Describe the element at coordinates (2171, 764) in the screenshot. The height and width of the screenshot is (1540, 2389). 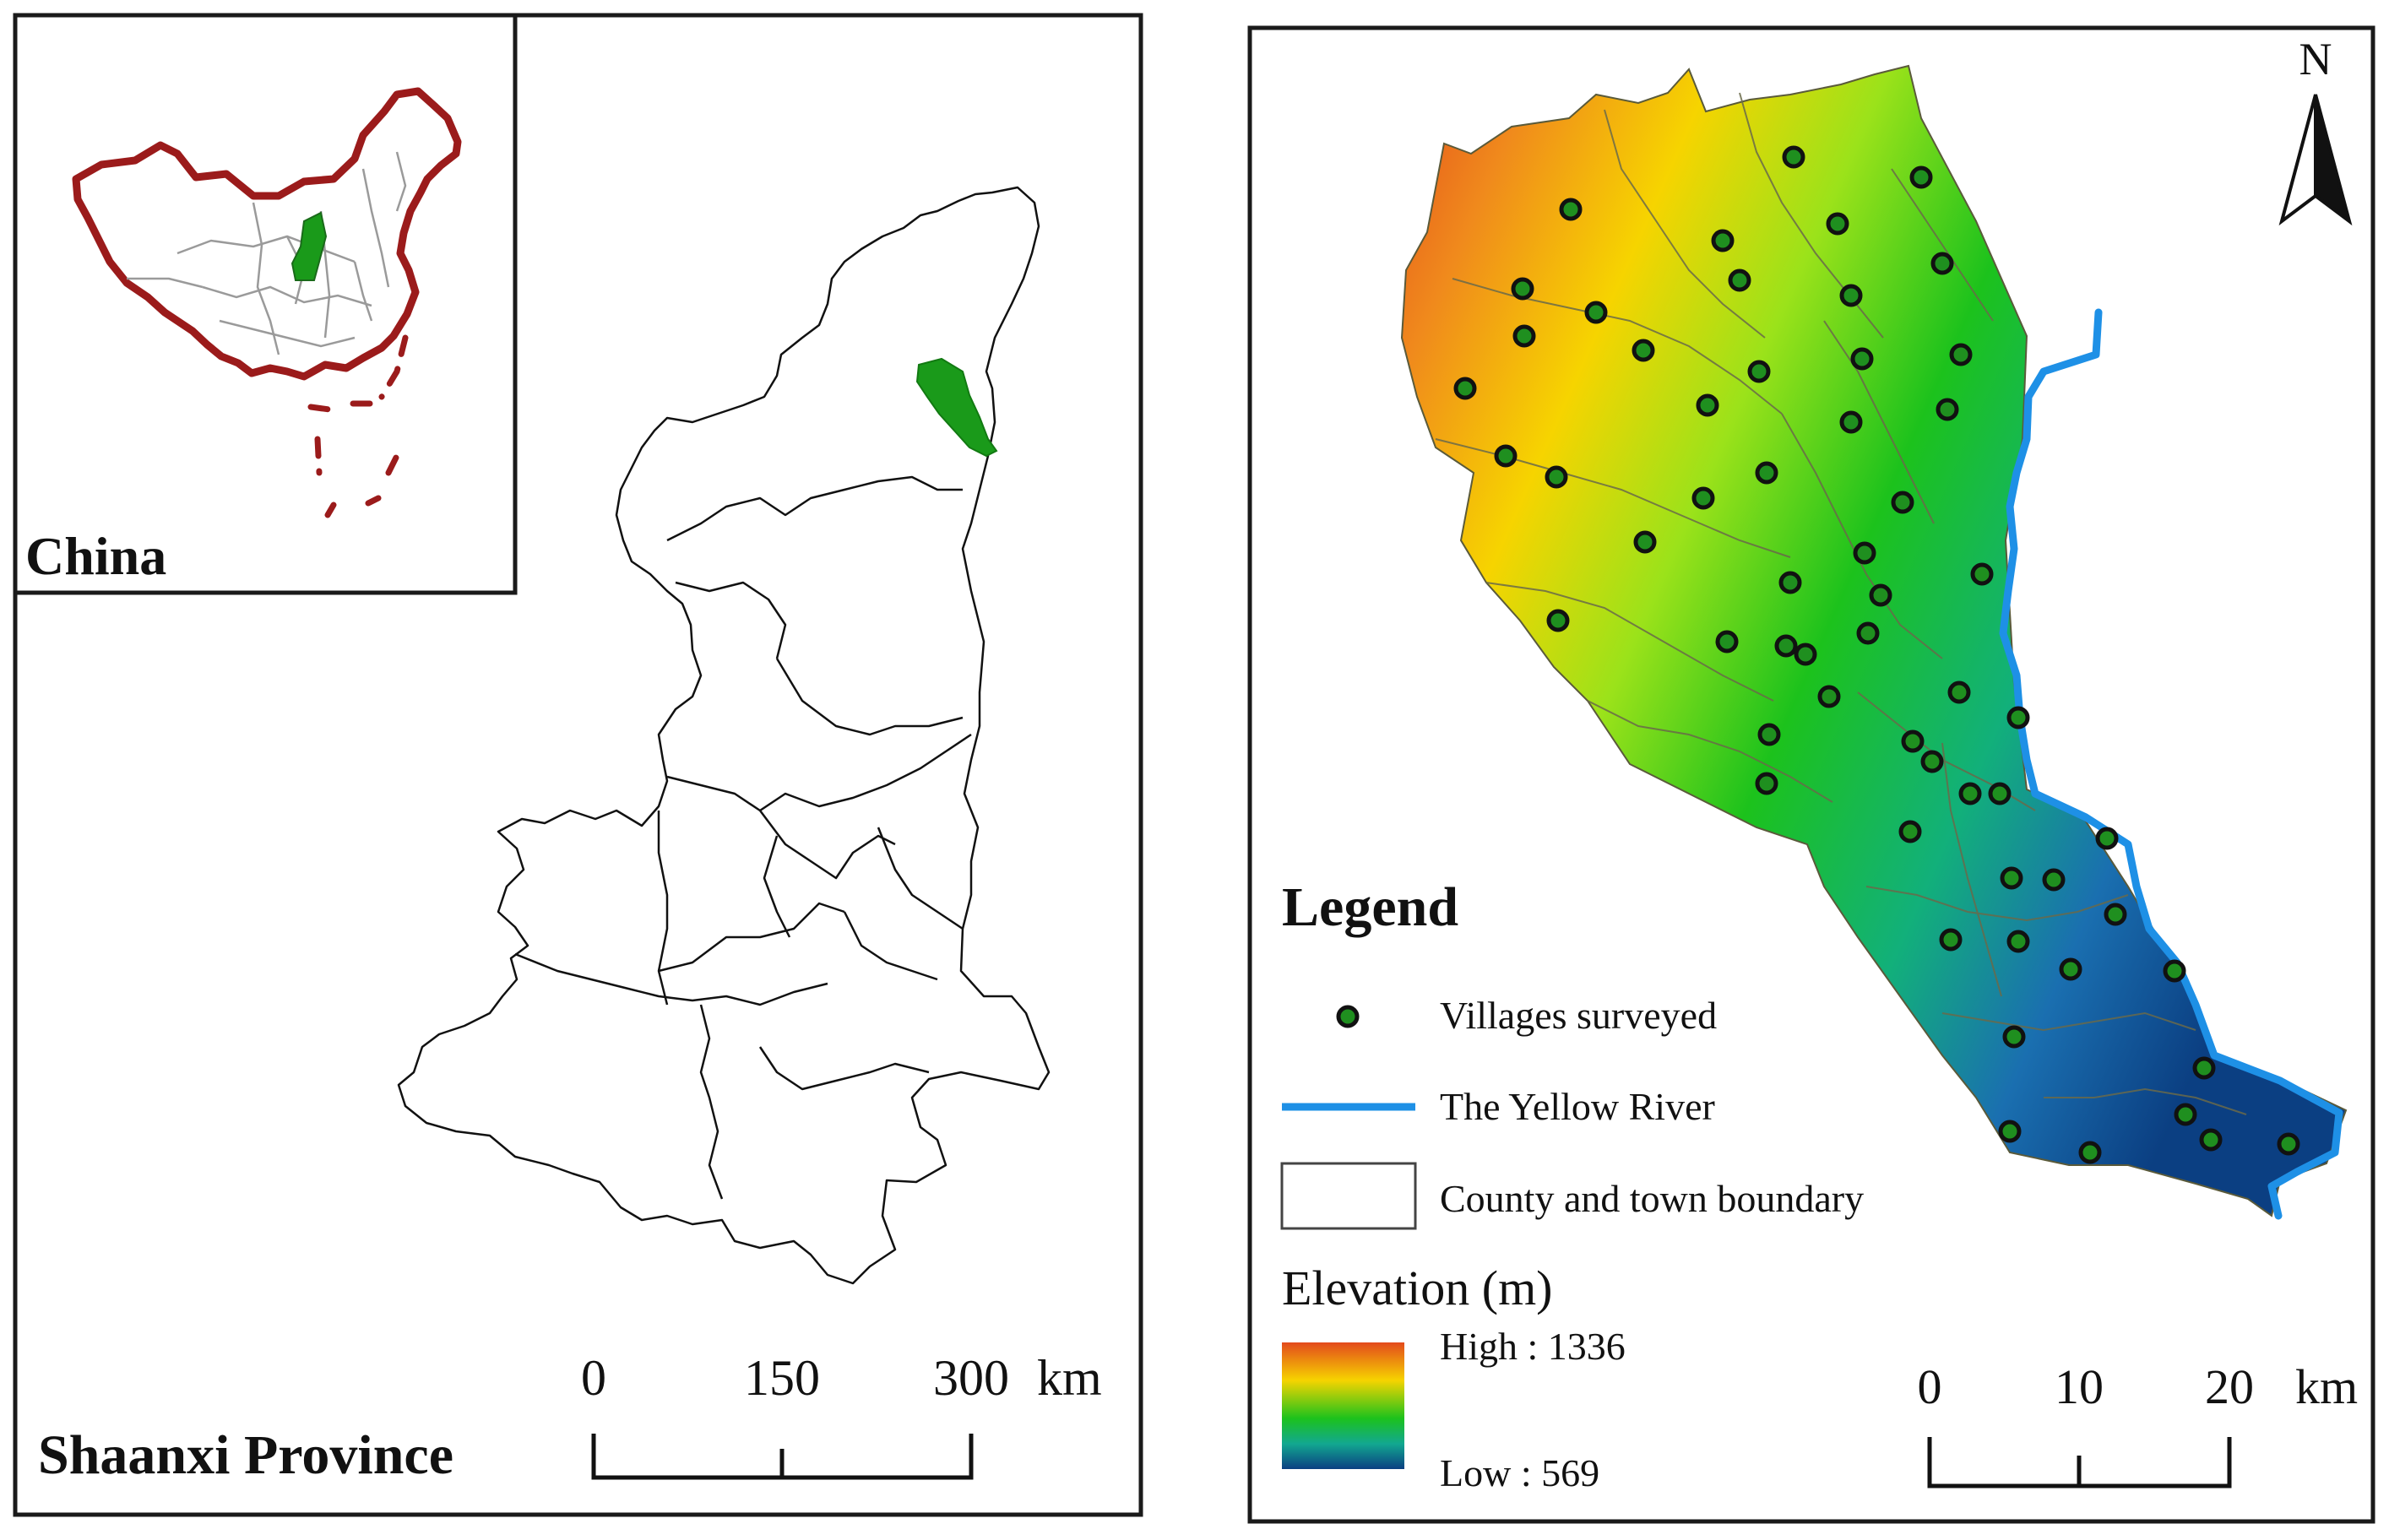
I see `yellow-river` at that location.